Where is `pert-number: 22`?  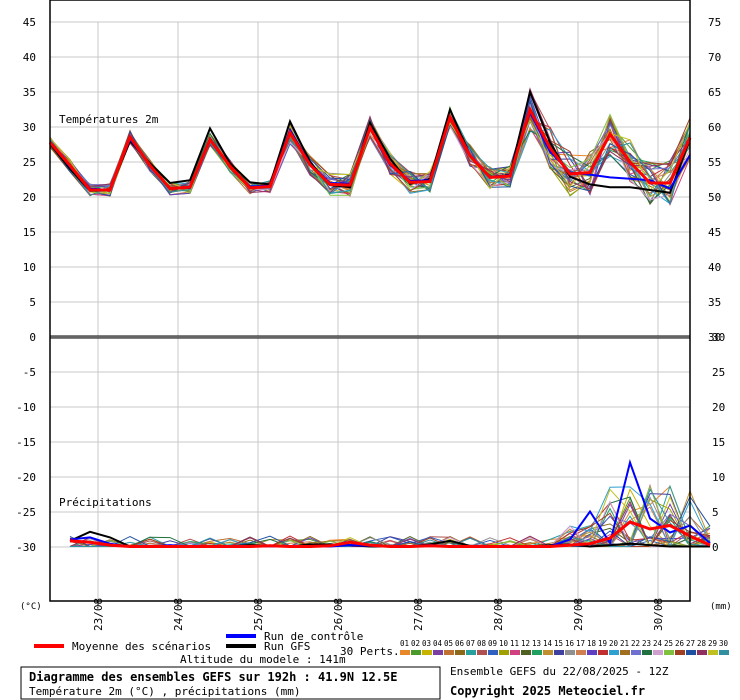
pert-number: 22 is located at coordinates (635, 643).